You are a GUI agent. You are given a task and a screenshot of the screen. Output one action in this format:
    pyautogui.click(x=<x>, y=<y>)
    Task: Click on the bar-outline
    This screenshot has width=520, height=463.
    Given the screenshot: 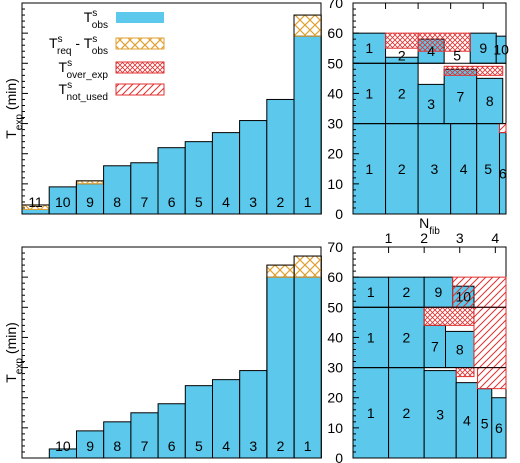 What is the action you would take?
    pyautogui.click(x=307, y=114)
    